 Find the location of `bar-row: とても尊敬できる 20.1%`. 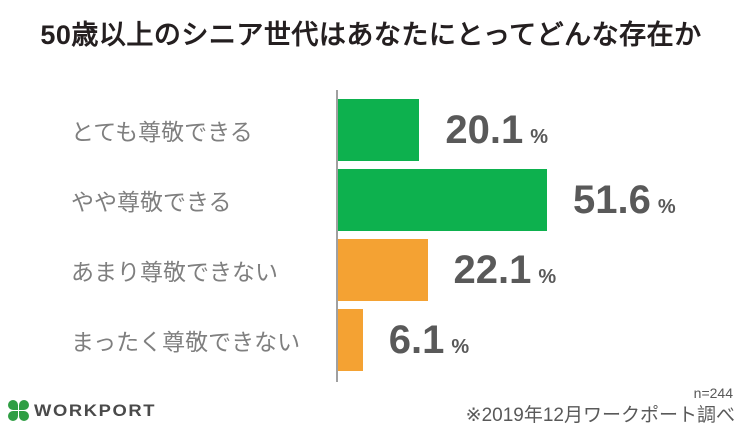

bar-row: とても尊敬できる 20.1% is located at coordinates (371, 130).